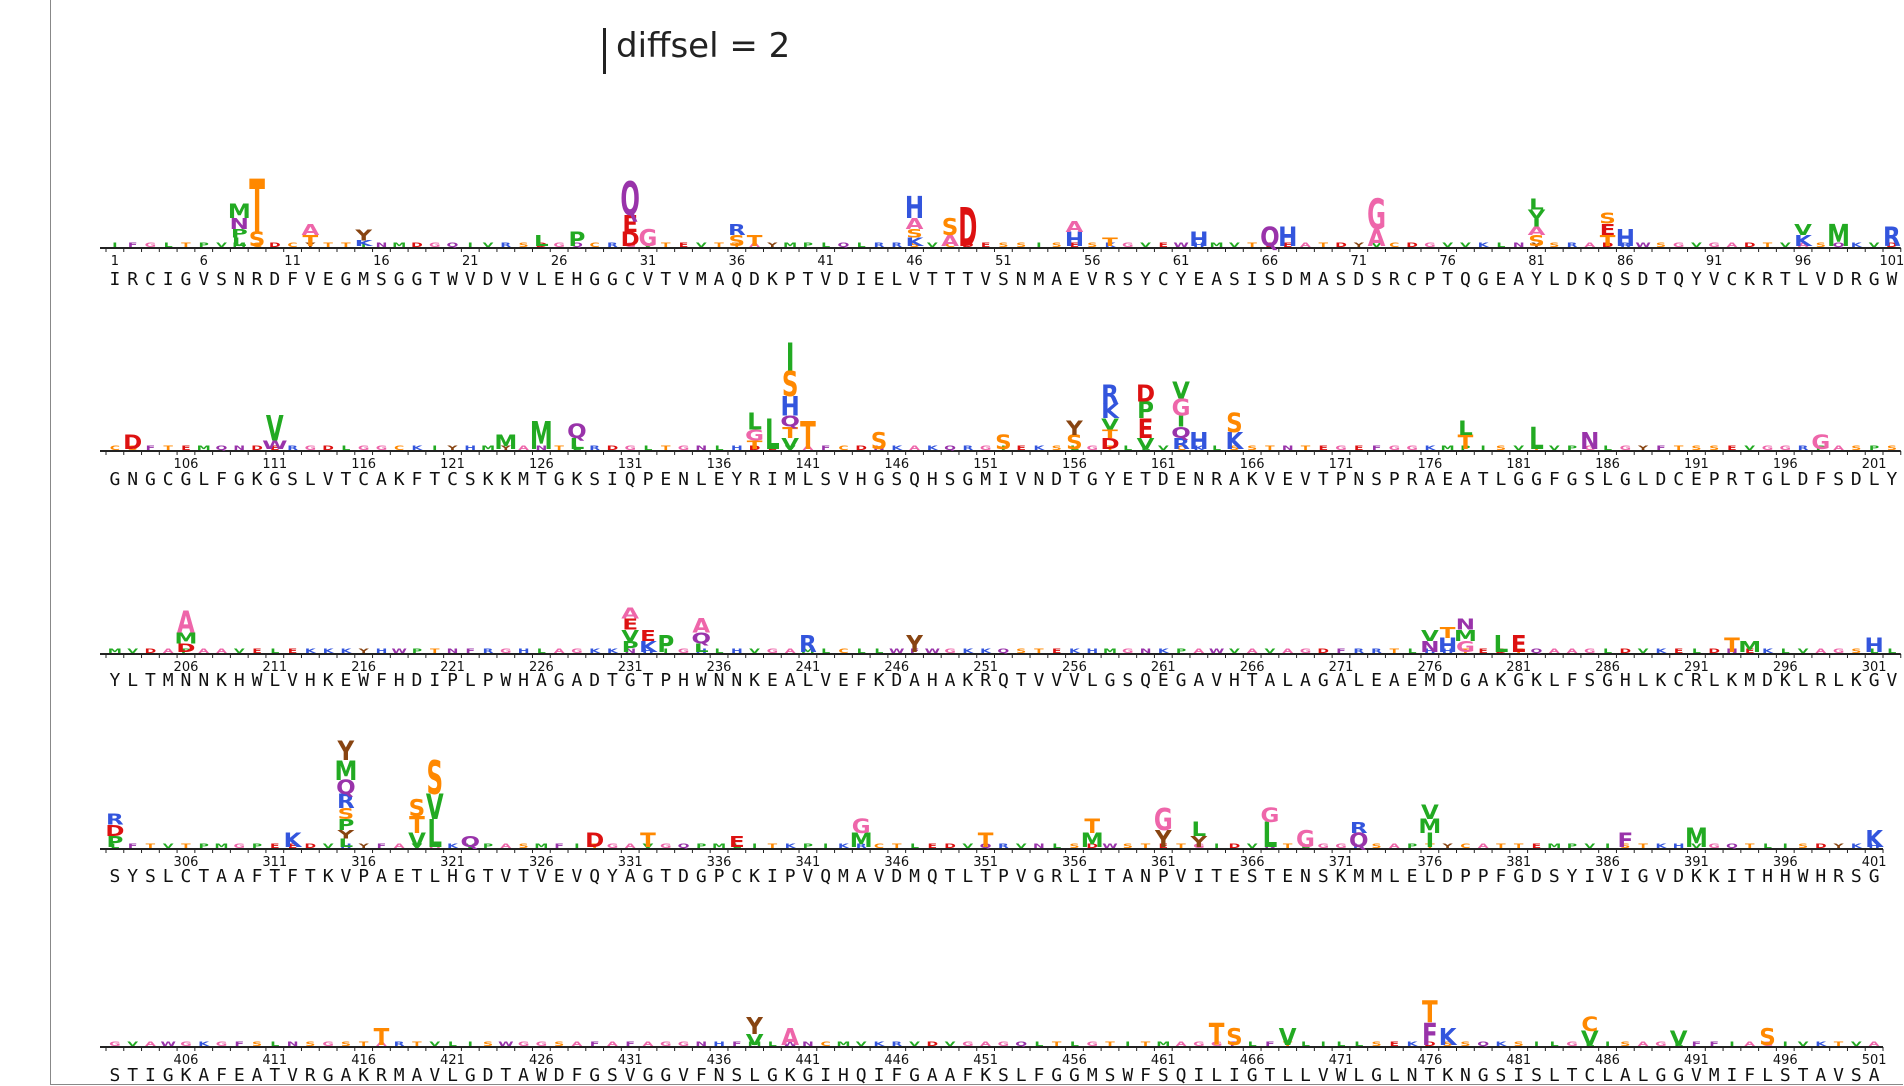  What do you see at coordinates (1305, 279) in the screenshot?
I see `sequence-residue: M` at bounding box center [1305, 279].